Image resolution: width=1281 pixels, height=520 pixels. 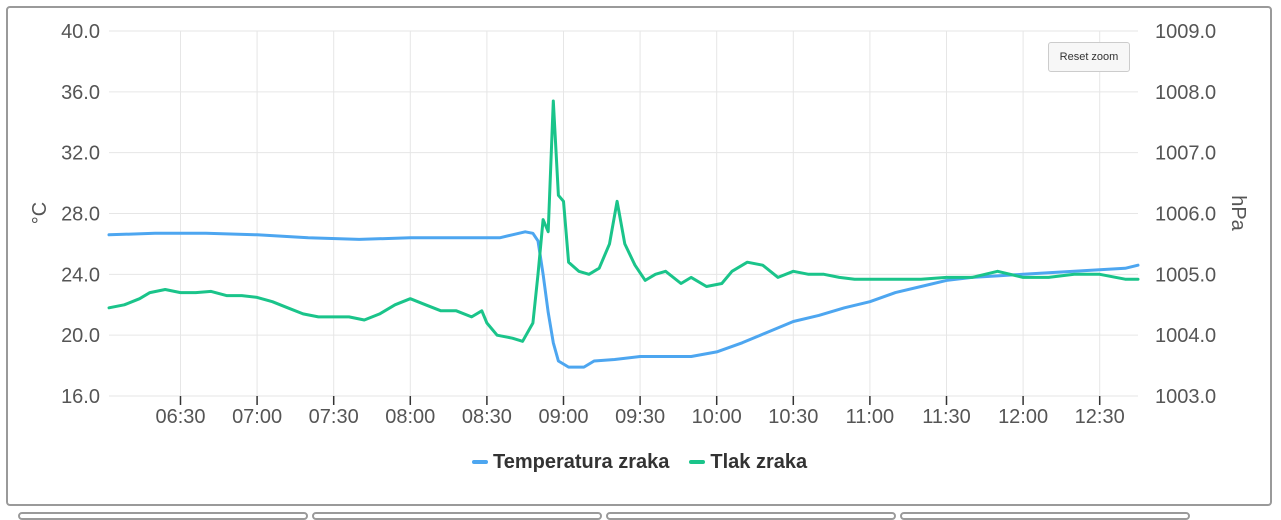 What do you see at coordinates (793, 417) in the screenshot?
I see `x-tick-label: 10:30` at bounding box center [793, 417].